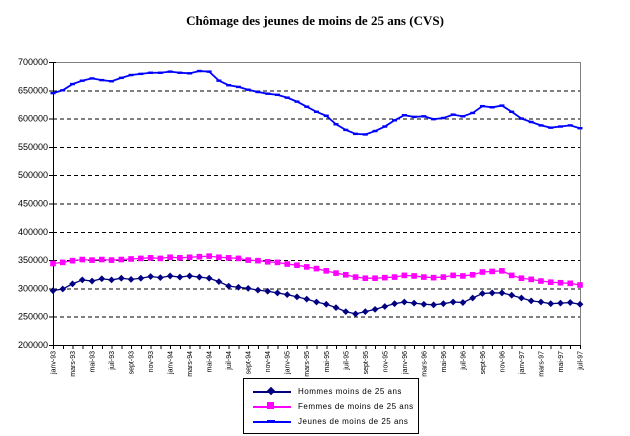 The image size is (630, 436). I want to click on x-axis-tick-label: mai-95, so click(327, 362).